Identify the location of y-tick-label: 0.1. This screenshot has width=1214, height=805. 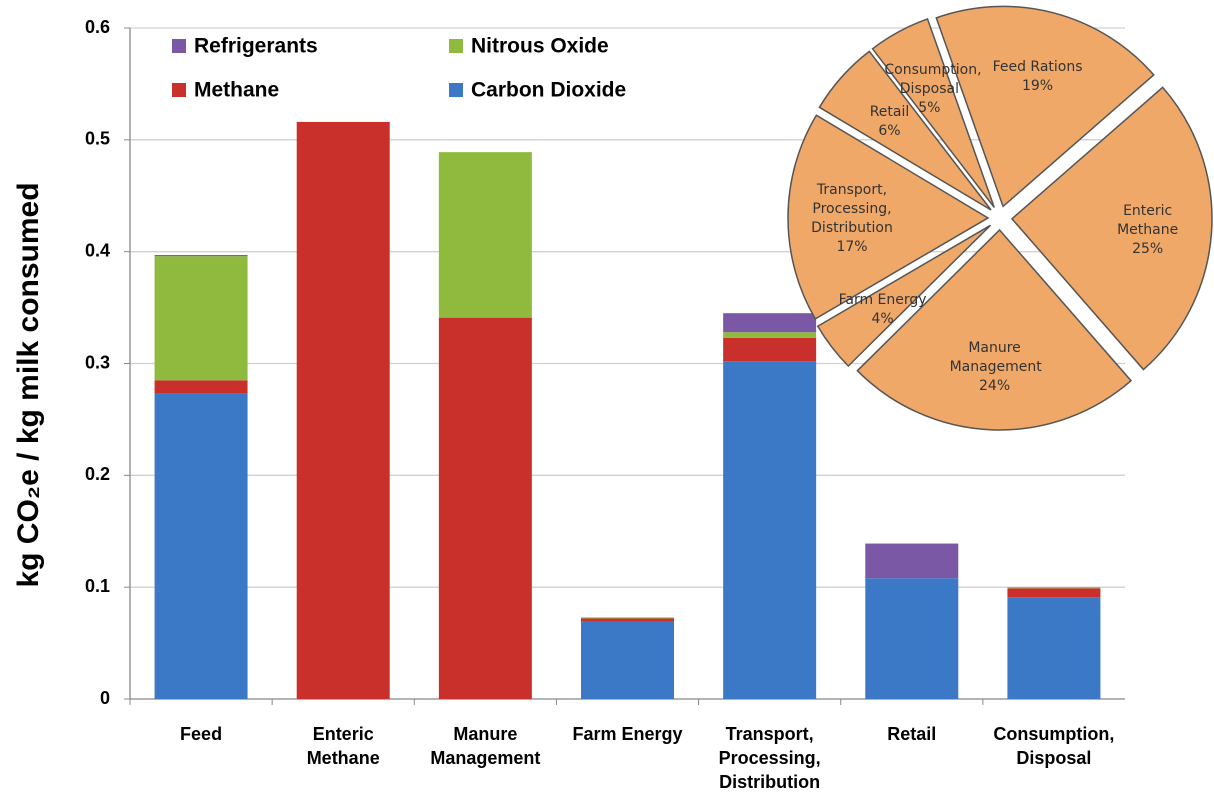
(97, 586).